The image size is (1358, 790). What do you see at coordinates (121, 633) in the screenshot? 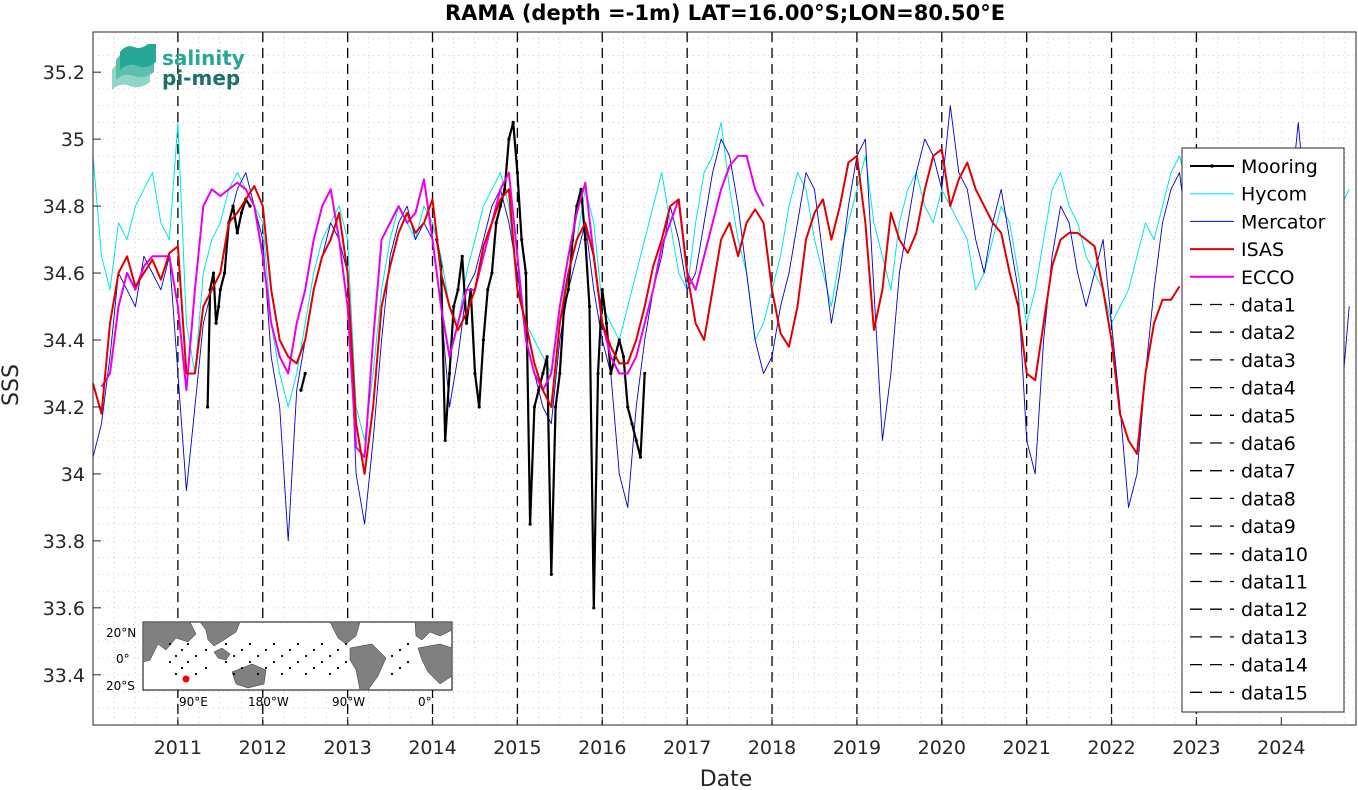
I see `inset-lat-label-20n: 20°N` at bounding box center [121, 633].